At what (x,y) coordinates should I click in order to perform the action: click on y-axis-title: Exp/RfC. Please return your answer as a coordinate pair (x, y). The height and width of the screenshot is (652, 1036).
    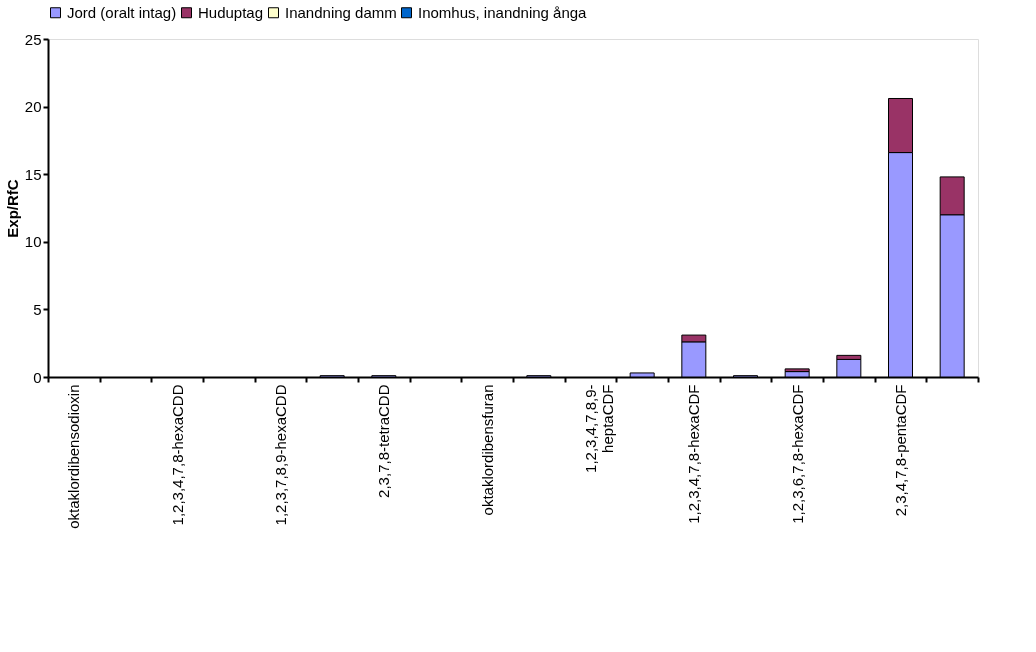
    Looking at the image, I should click on (12, 208).